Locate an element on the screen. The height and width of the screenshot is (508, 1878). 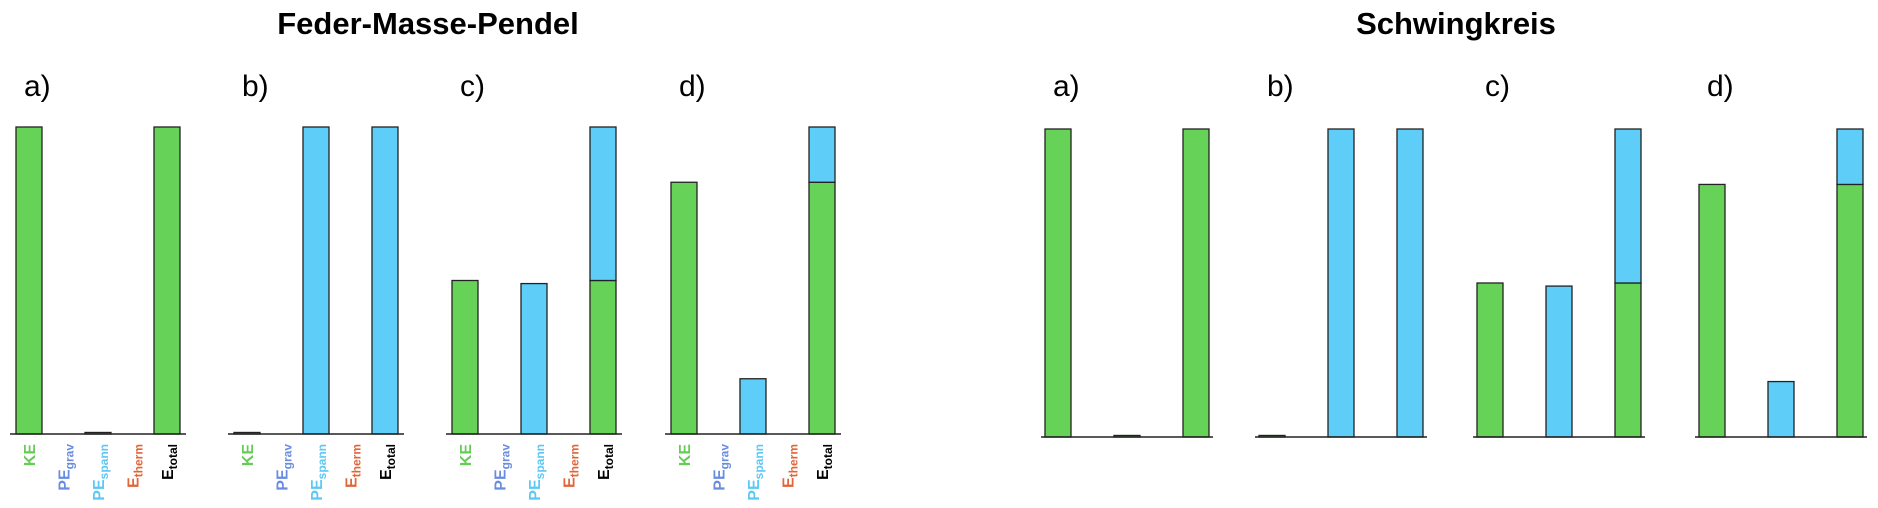
group-title: Feder-Masse-Pendel is located at coordinates (428, 23).